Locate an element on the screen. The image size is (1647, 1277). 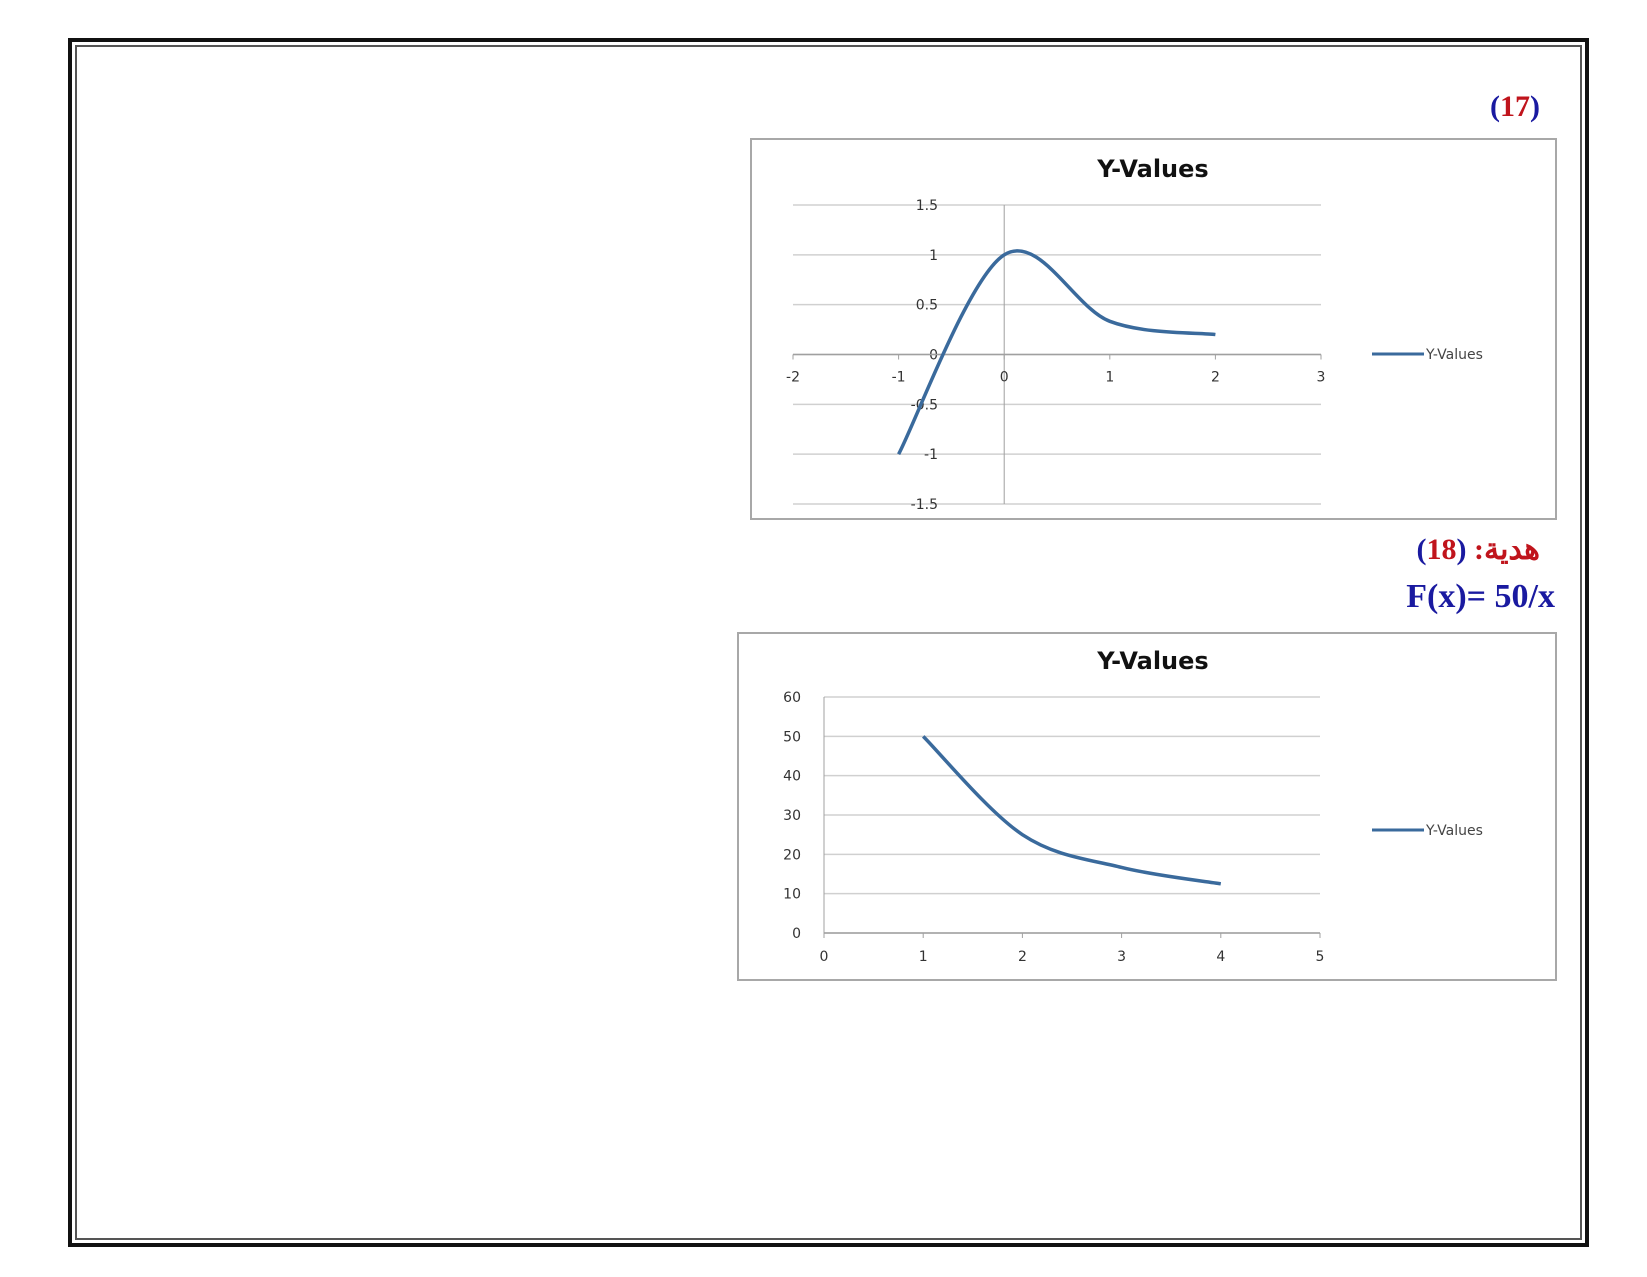
y-tick-label: 50 is located at coordinates (792, 737).